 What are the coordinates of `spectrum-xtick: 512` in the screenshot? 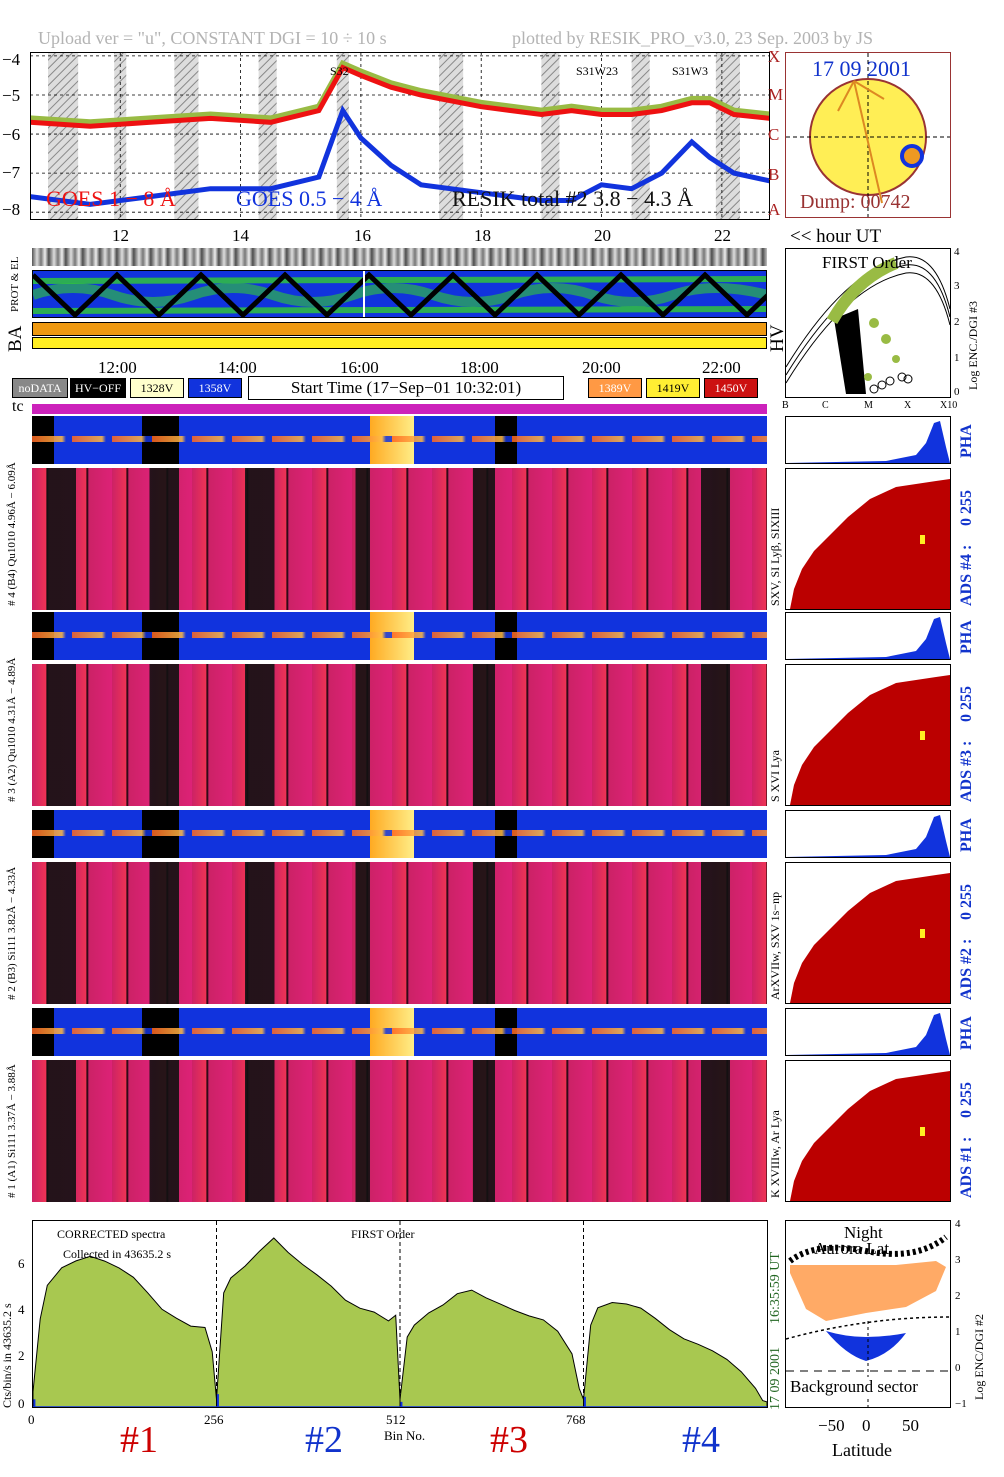 It's located at (396, 1419).